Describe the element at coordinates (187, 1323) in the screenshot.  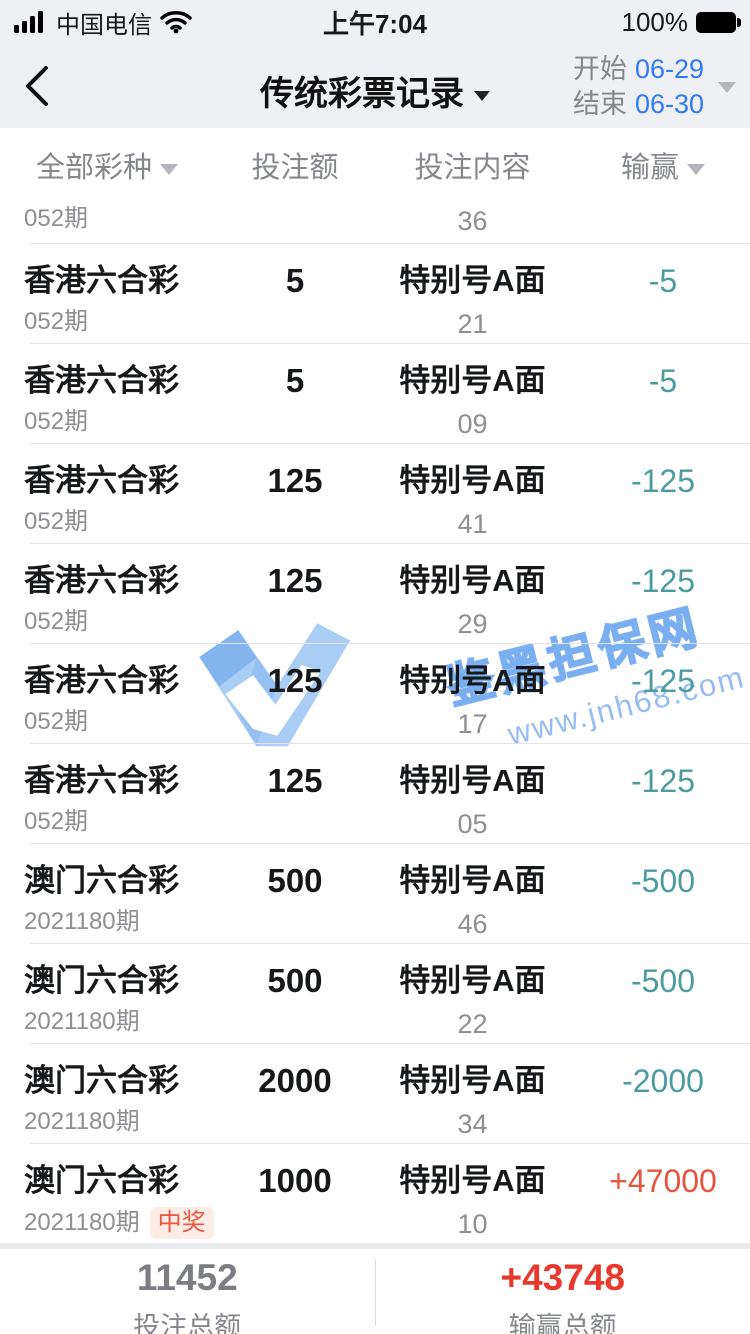
I see `total-bet-label: 投注总额` at that location.